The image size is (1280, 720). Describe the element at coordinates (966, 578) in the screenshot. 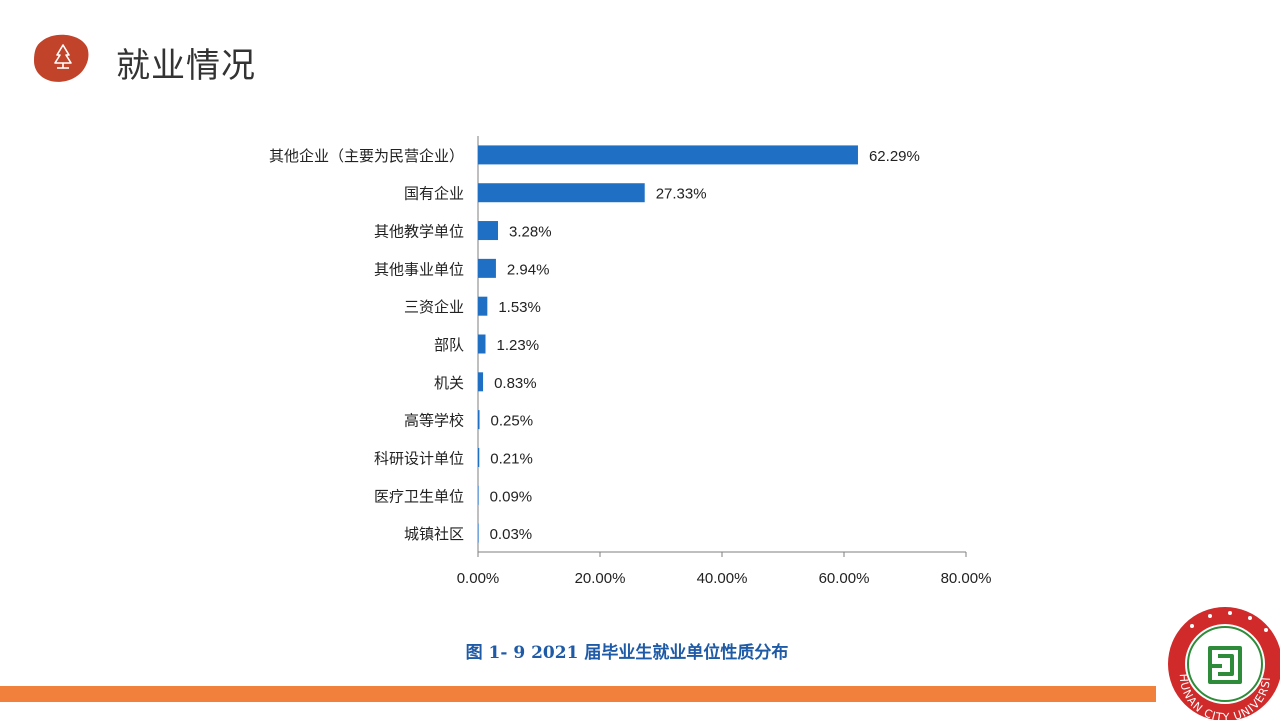

I see `x-tick-label: 80.00%` at that location.